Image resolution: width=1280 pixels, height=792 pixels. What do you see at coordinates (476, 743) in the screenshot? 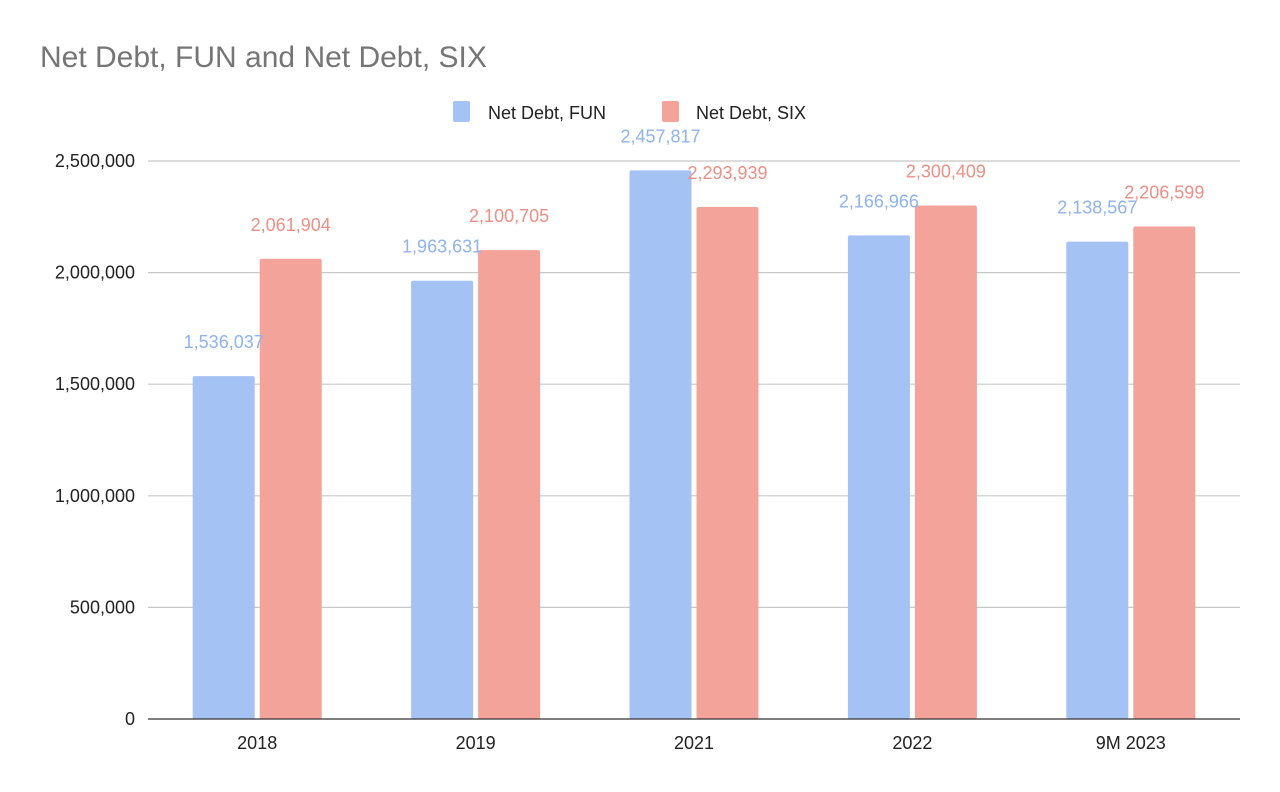
I see `x-tick-label: 2019` at bounding box center [476, 743].